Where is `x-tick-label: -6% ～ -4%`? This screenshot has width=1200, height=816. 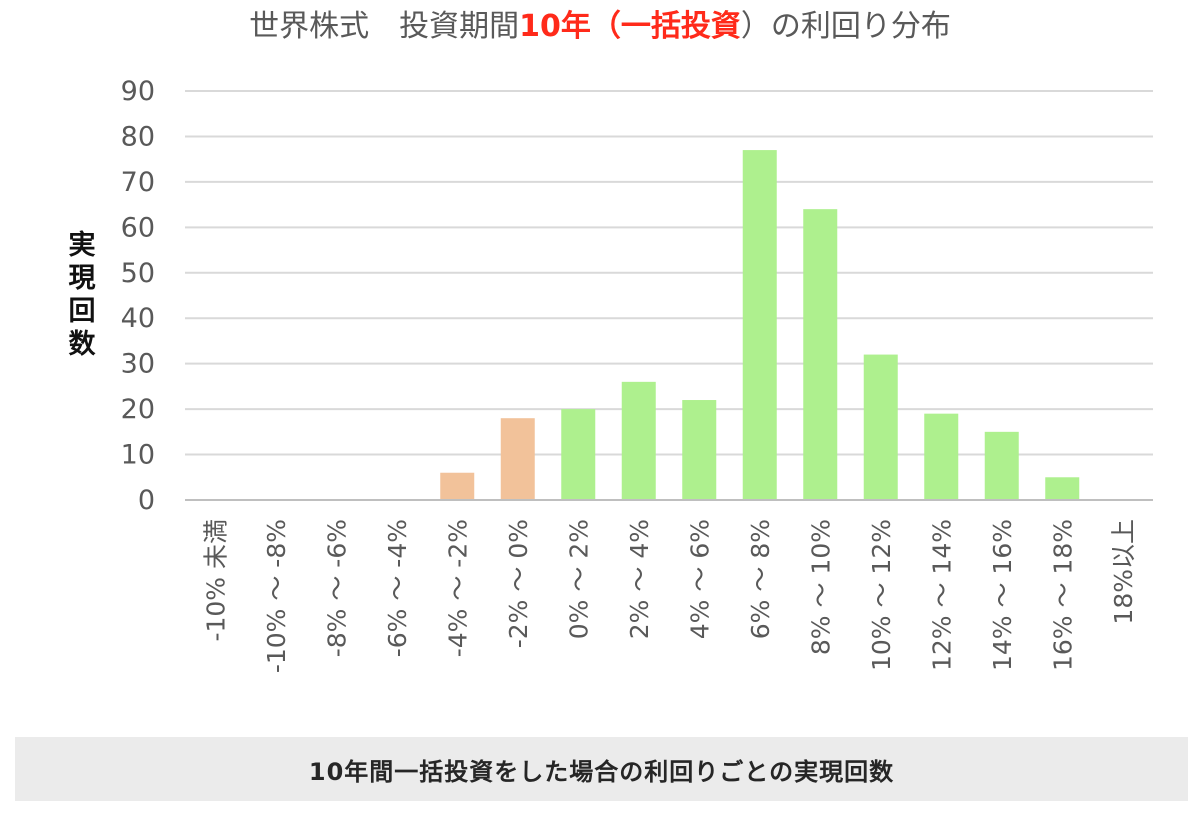 x-tick-label: -6% ～ -4% is located at coordinates (397, 588).